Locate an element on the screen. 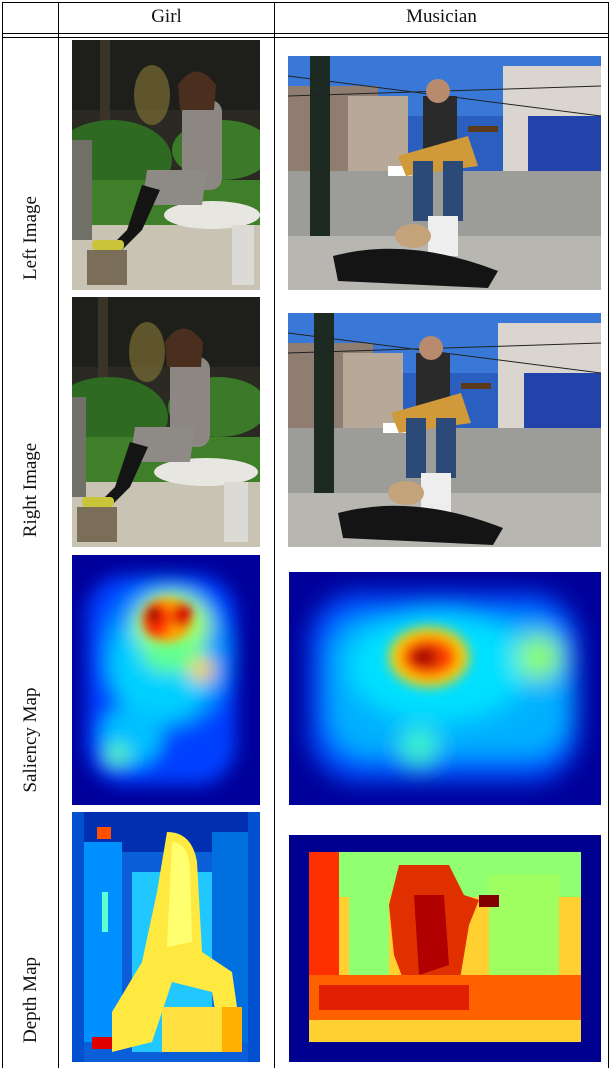 This screenshot has height=1068, width=610. musician-right-image is located at coordinates (444, 430).